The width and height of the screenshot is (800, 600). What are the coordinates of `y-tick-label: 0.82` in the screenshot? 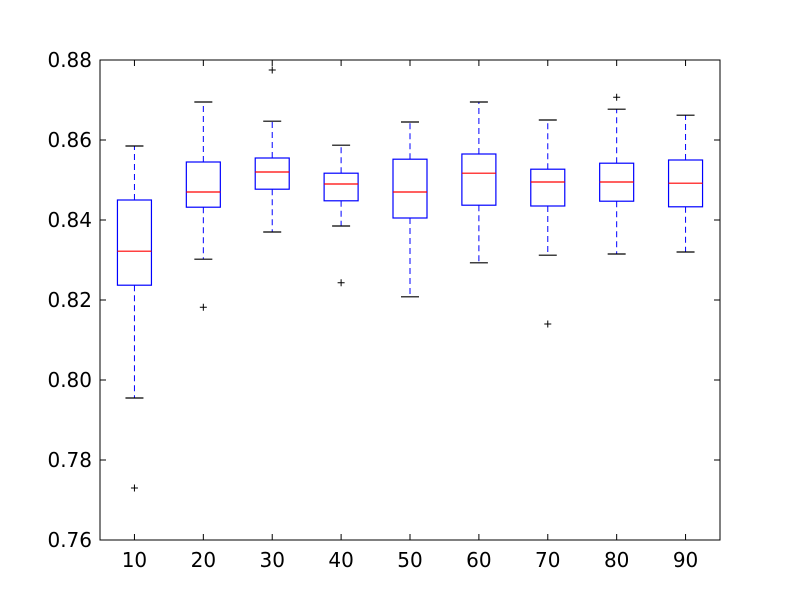 It's located at (69, 300).